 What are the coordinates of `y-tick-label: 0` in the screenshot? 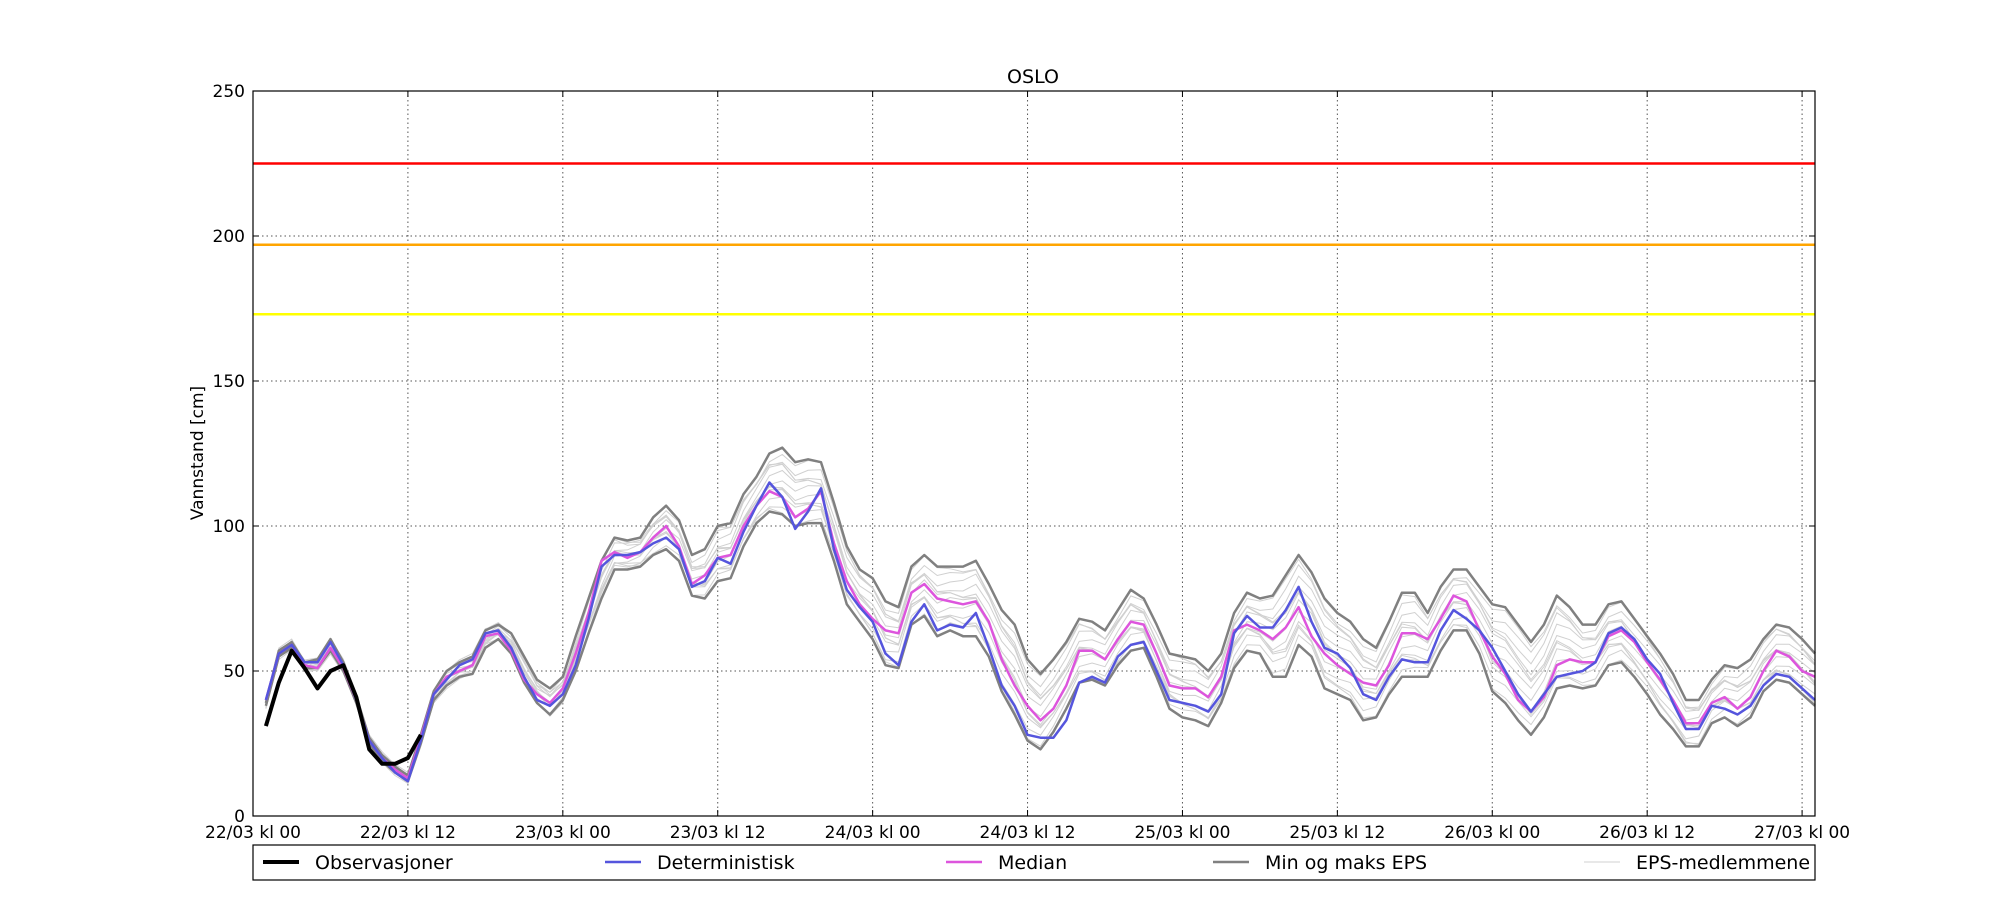 It's located at (239, 817).